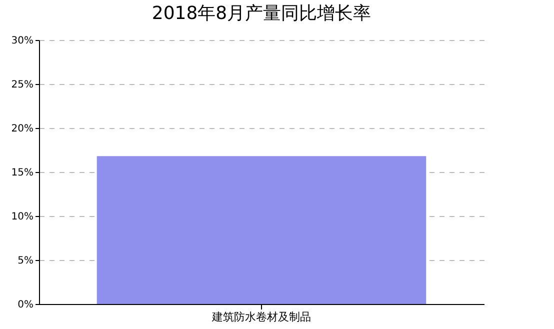  Describe the element at coordinates (22, 41) in the screenshot. I see `y-tick-label: 30%` at that location.